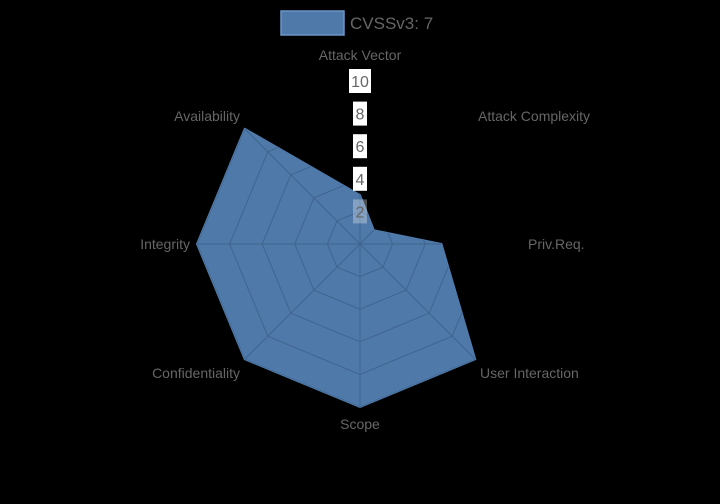 The image size is (720, 504). I want to click on tick-label: 4, so click(360, 180).